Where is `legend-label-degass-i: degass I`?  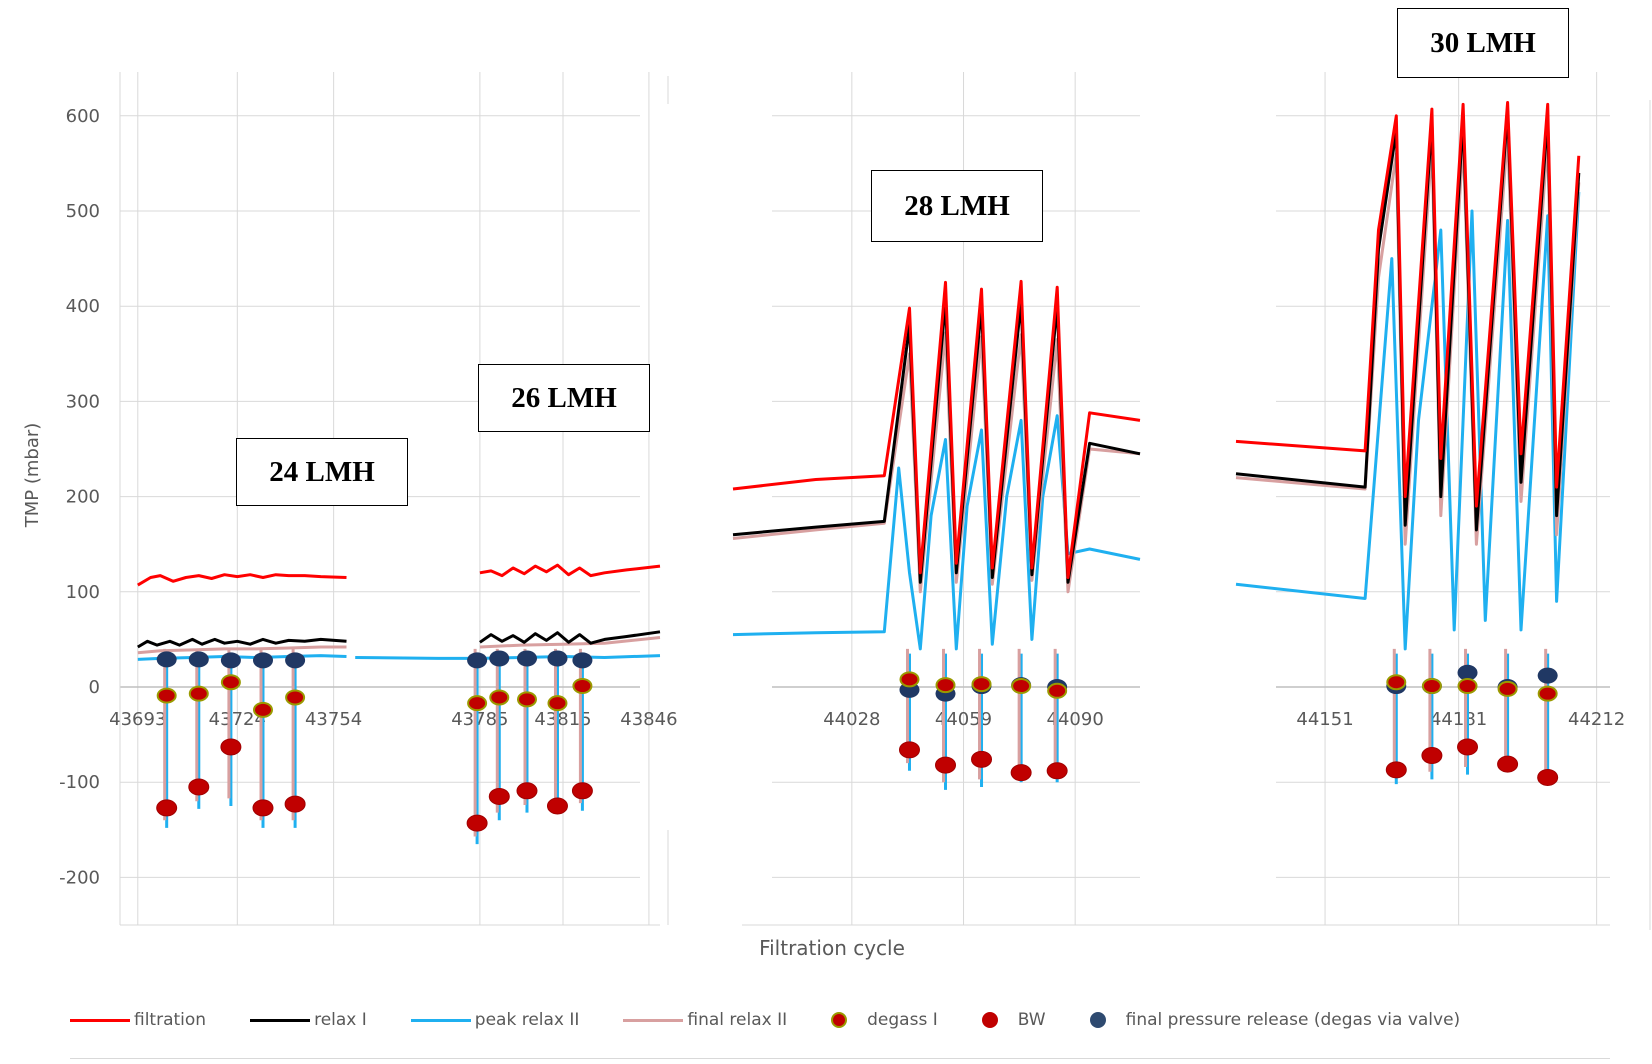 legend-label-degass-i: degass I is located at coordinates (902, 1020).